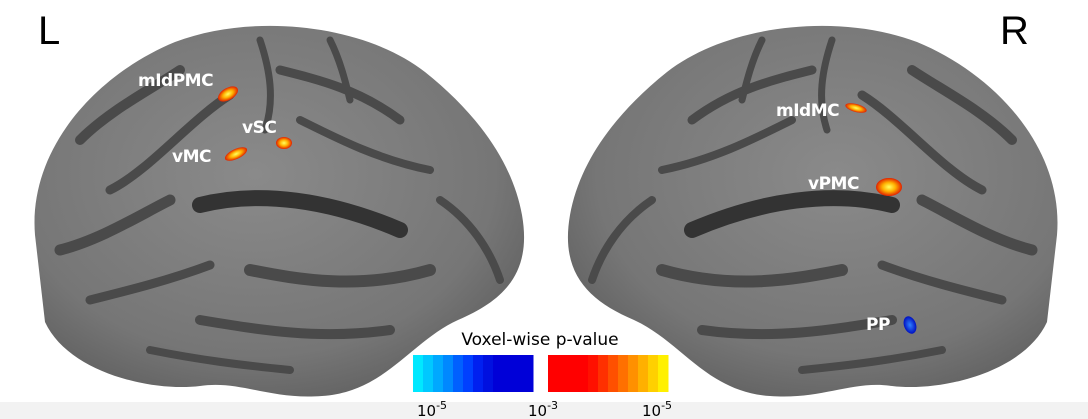  I want to click on region-label: vSC, so click(259, 128).